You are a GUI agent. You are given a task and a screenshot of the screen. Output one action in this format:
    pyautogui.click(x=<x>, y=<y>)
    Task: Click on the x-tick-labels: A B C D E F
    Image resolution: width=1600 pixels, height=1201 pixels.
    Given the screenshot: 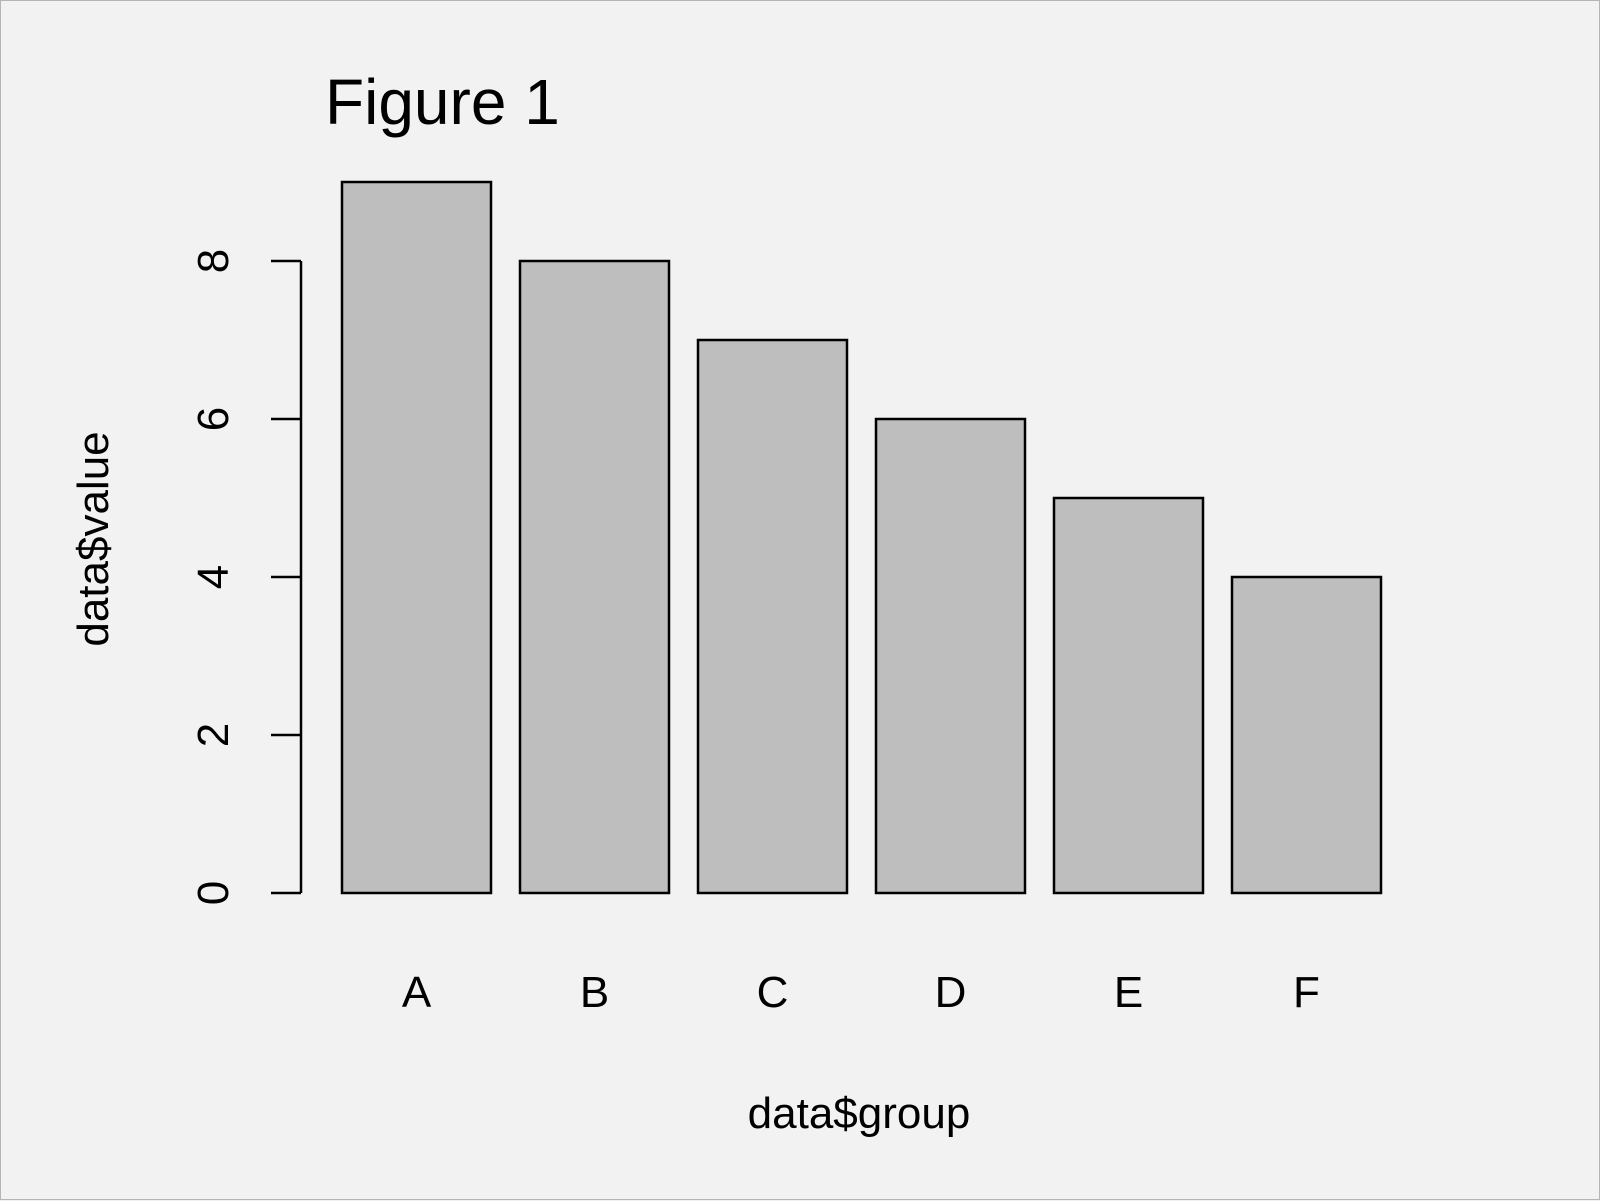 What is the action you would take?
    pyautogui.click(x=861, y=992)
    